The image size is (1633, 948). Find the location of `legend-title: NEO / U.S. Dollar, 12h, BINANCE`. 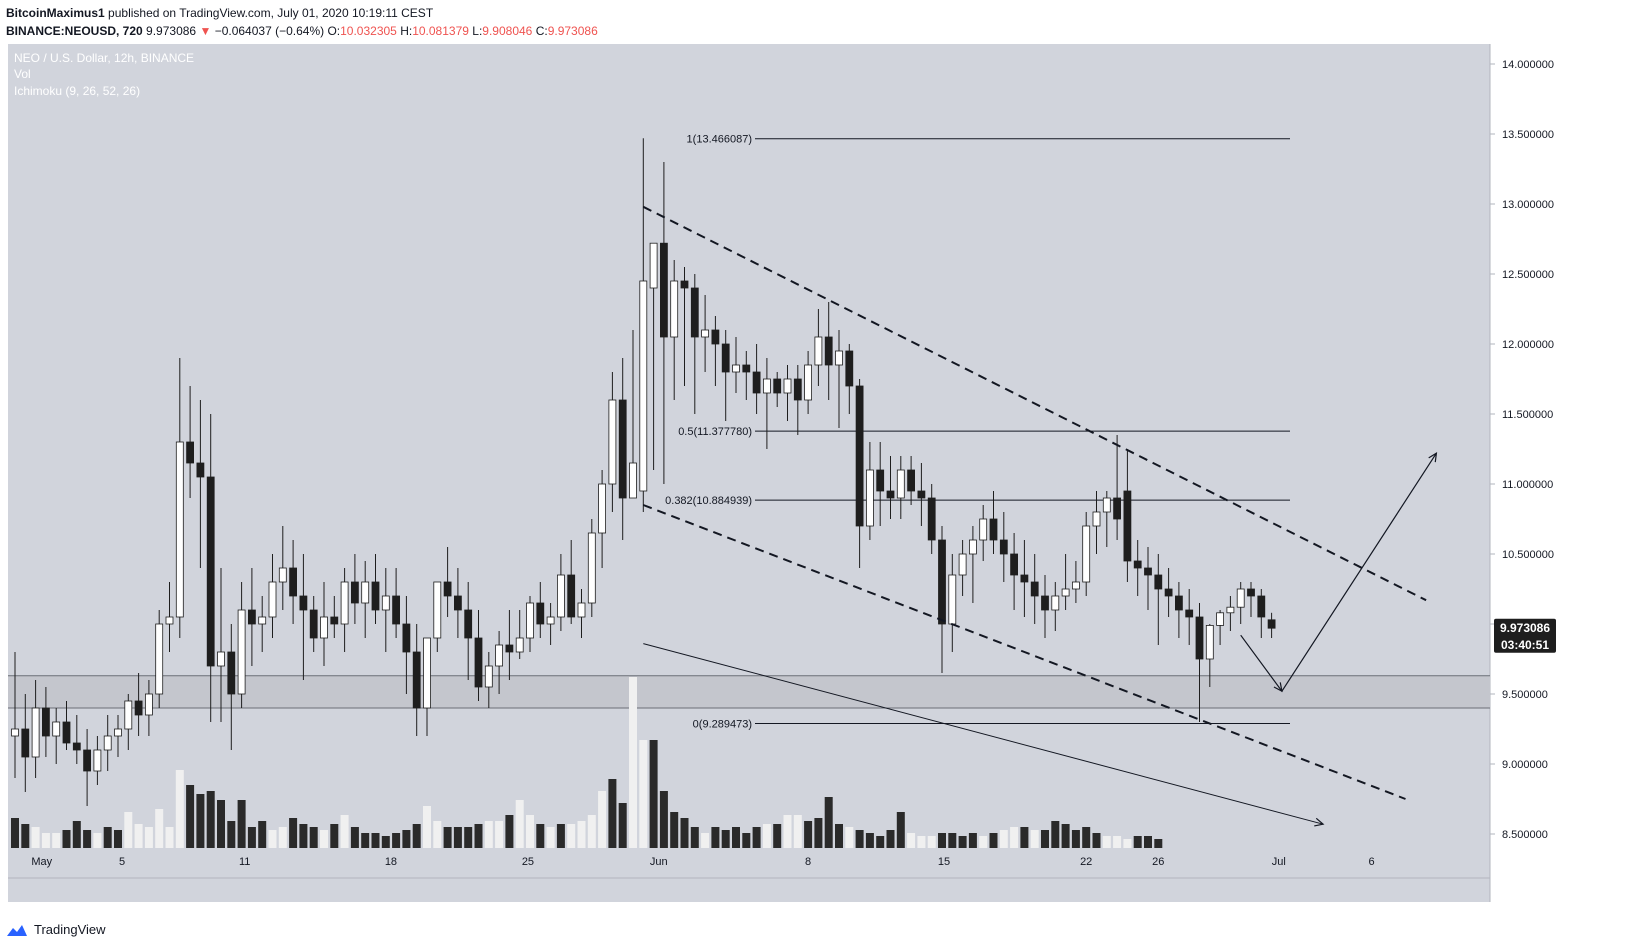

legend-title: NEO / U.S. Dollar, 12h, BINANCE is located at coordinates (104, 58).